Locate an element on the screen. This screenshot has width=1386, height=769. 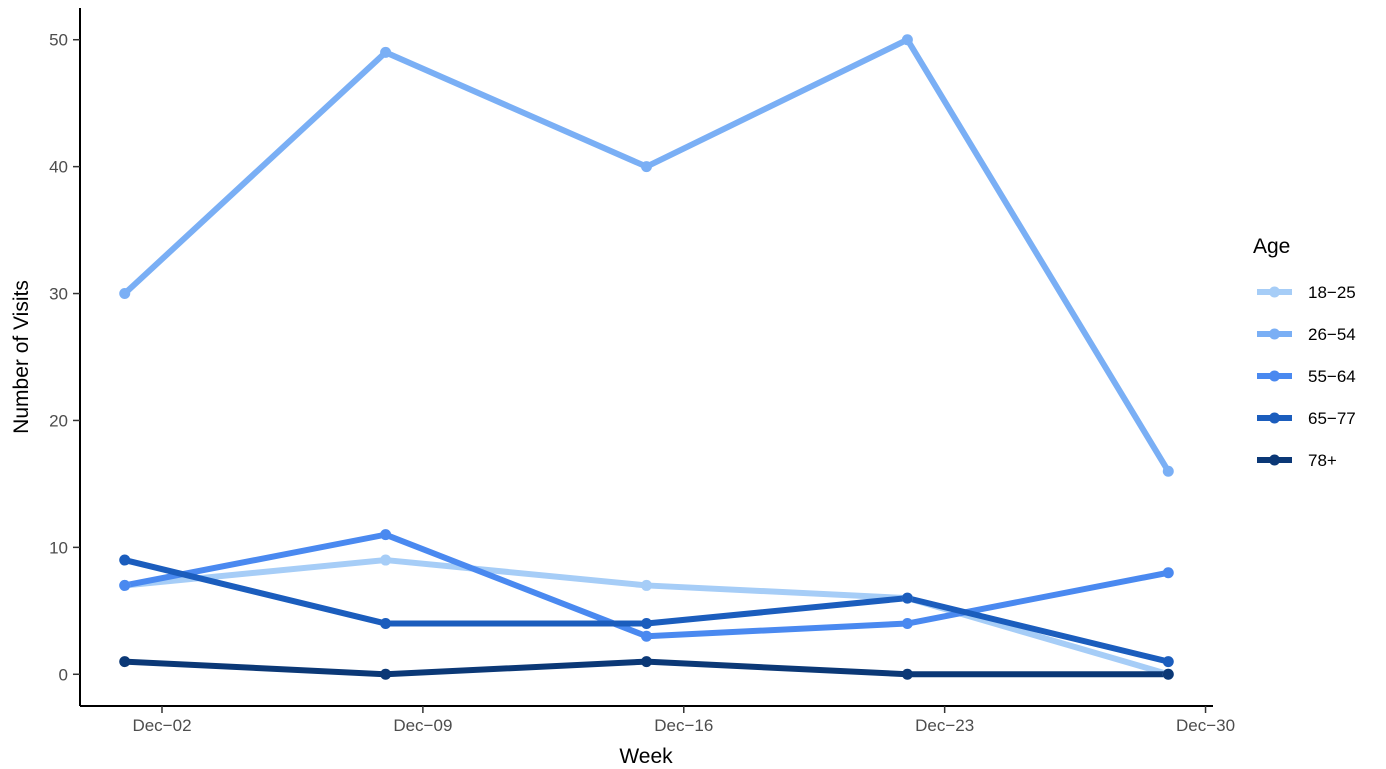
y-axis-title: Number of Visits is located at coordinates (21, 357).